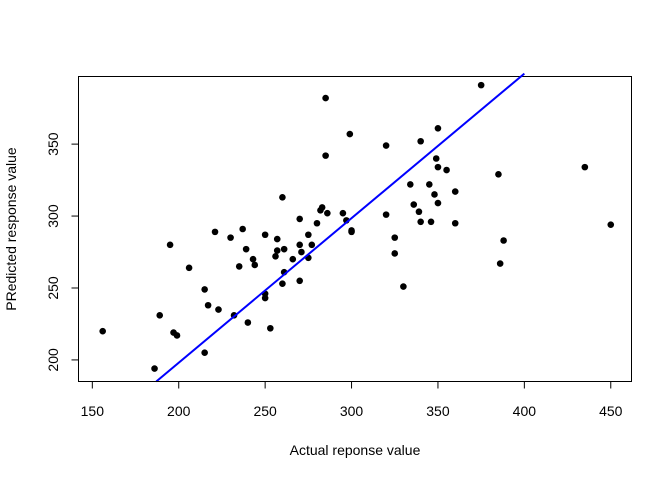  Describe the element at coordinates (265, 411) in the screenshot. I see `x-tick-label: 250` at that location.